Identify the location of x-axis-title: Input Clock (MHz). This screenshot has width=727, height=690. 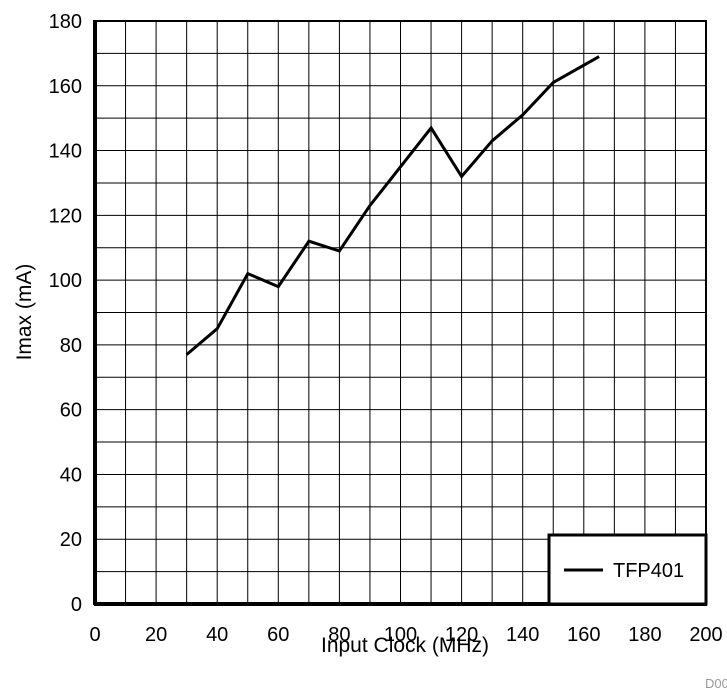
(405, 645).